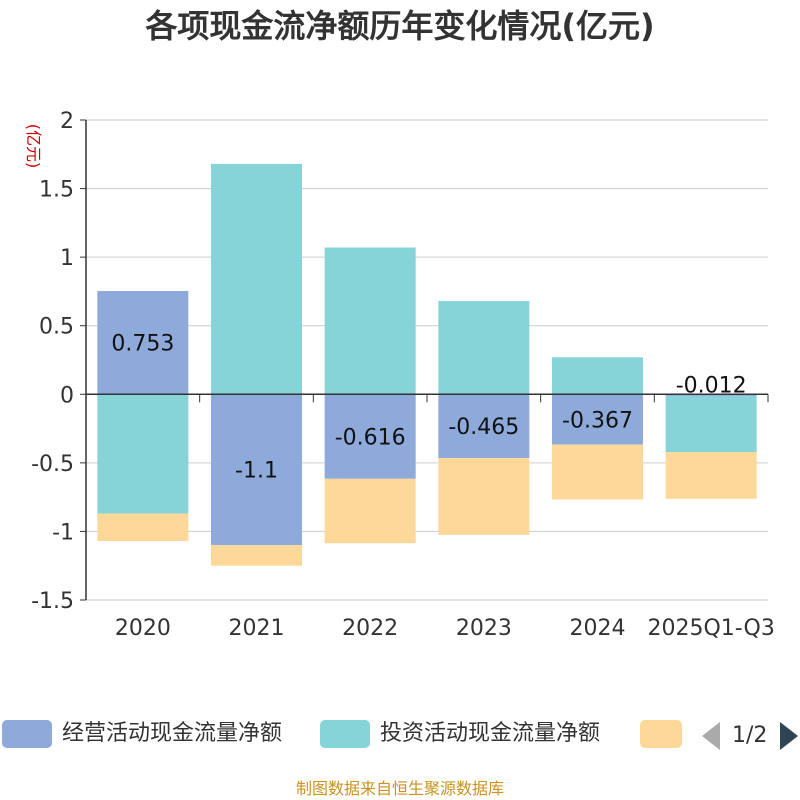  I want to click on x-tick-label: 2024, so click(598, 628).